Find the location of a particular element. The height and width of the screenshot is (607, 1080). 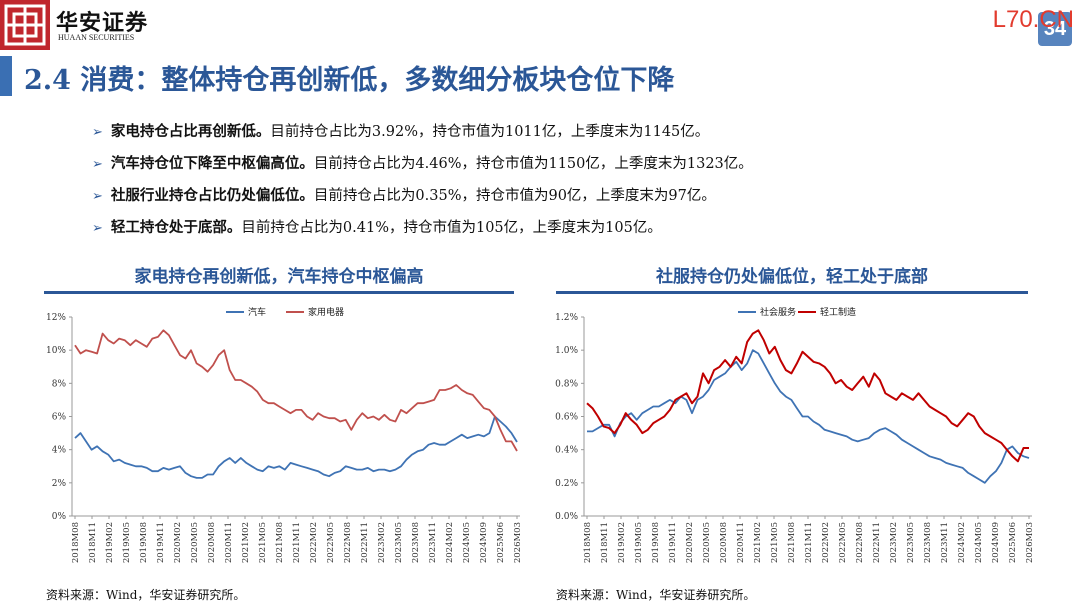

chart-rule-left is located at coordinates (279, 292).